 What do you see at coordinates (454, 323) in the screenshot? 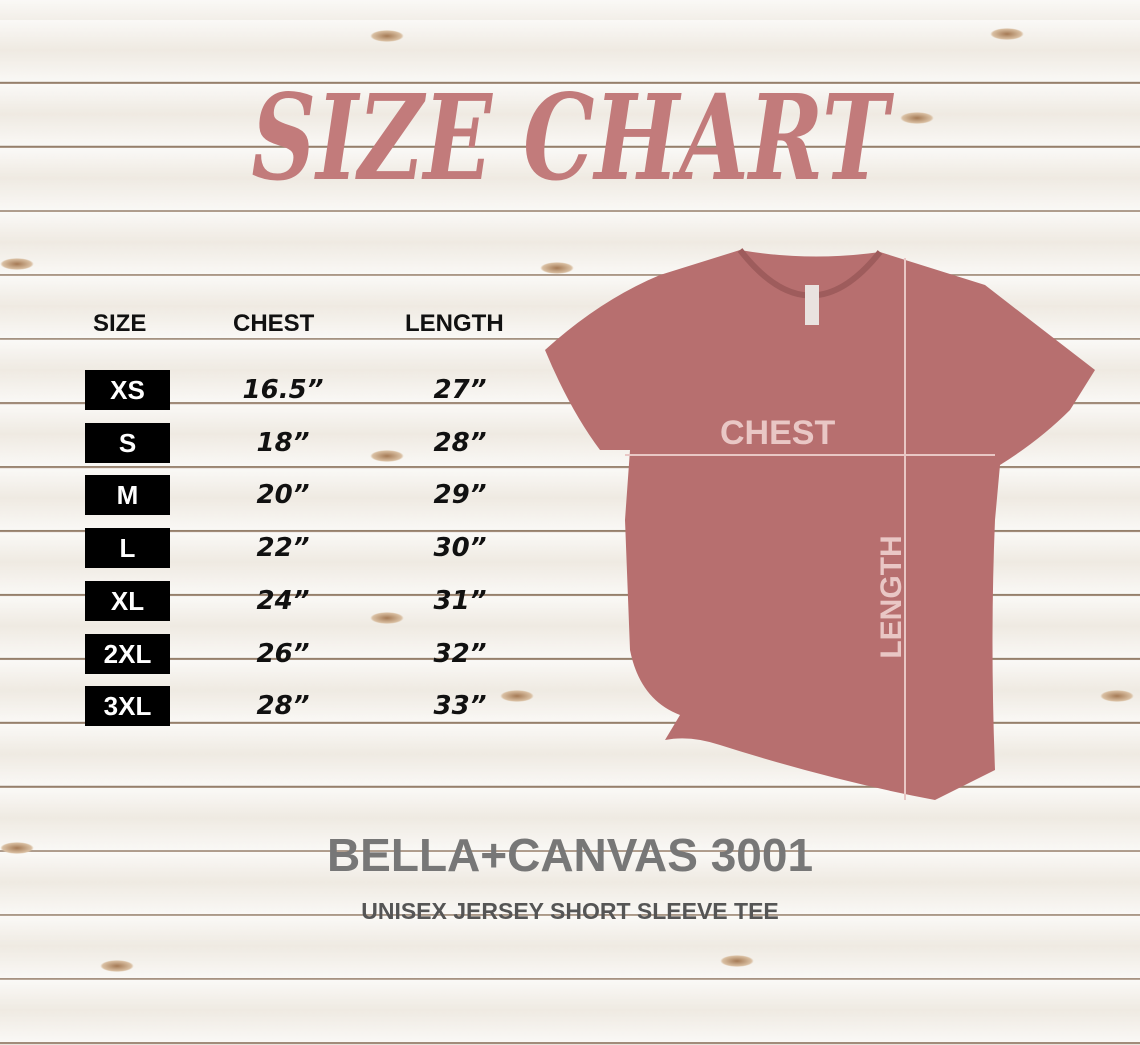
I see `header-length: LENGTH` at bounding box center [454, 323].